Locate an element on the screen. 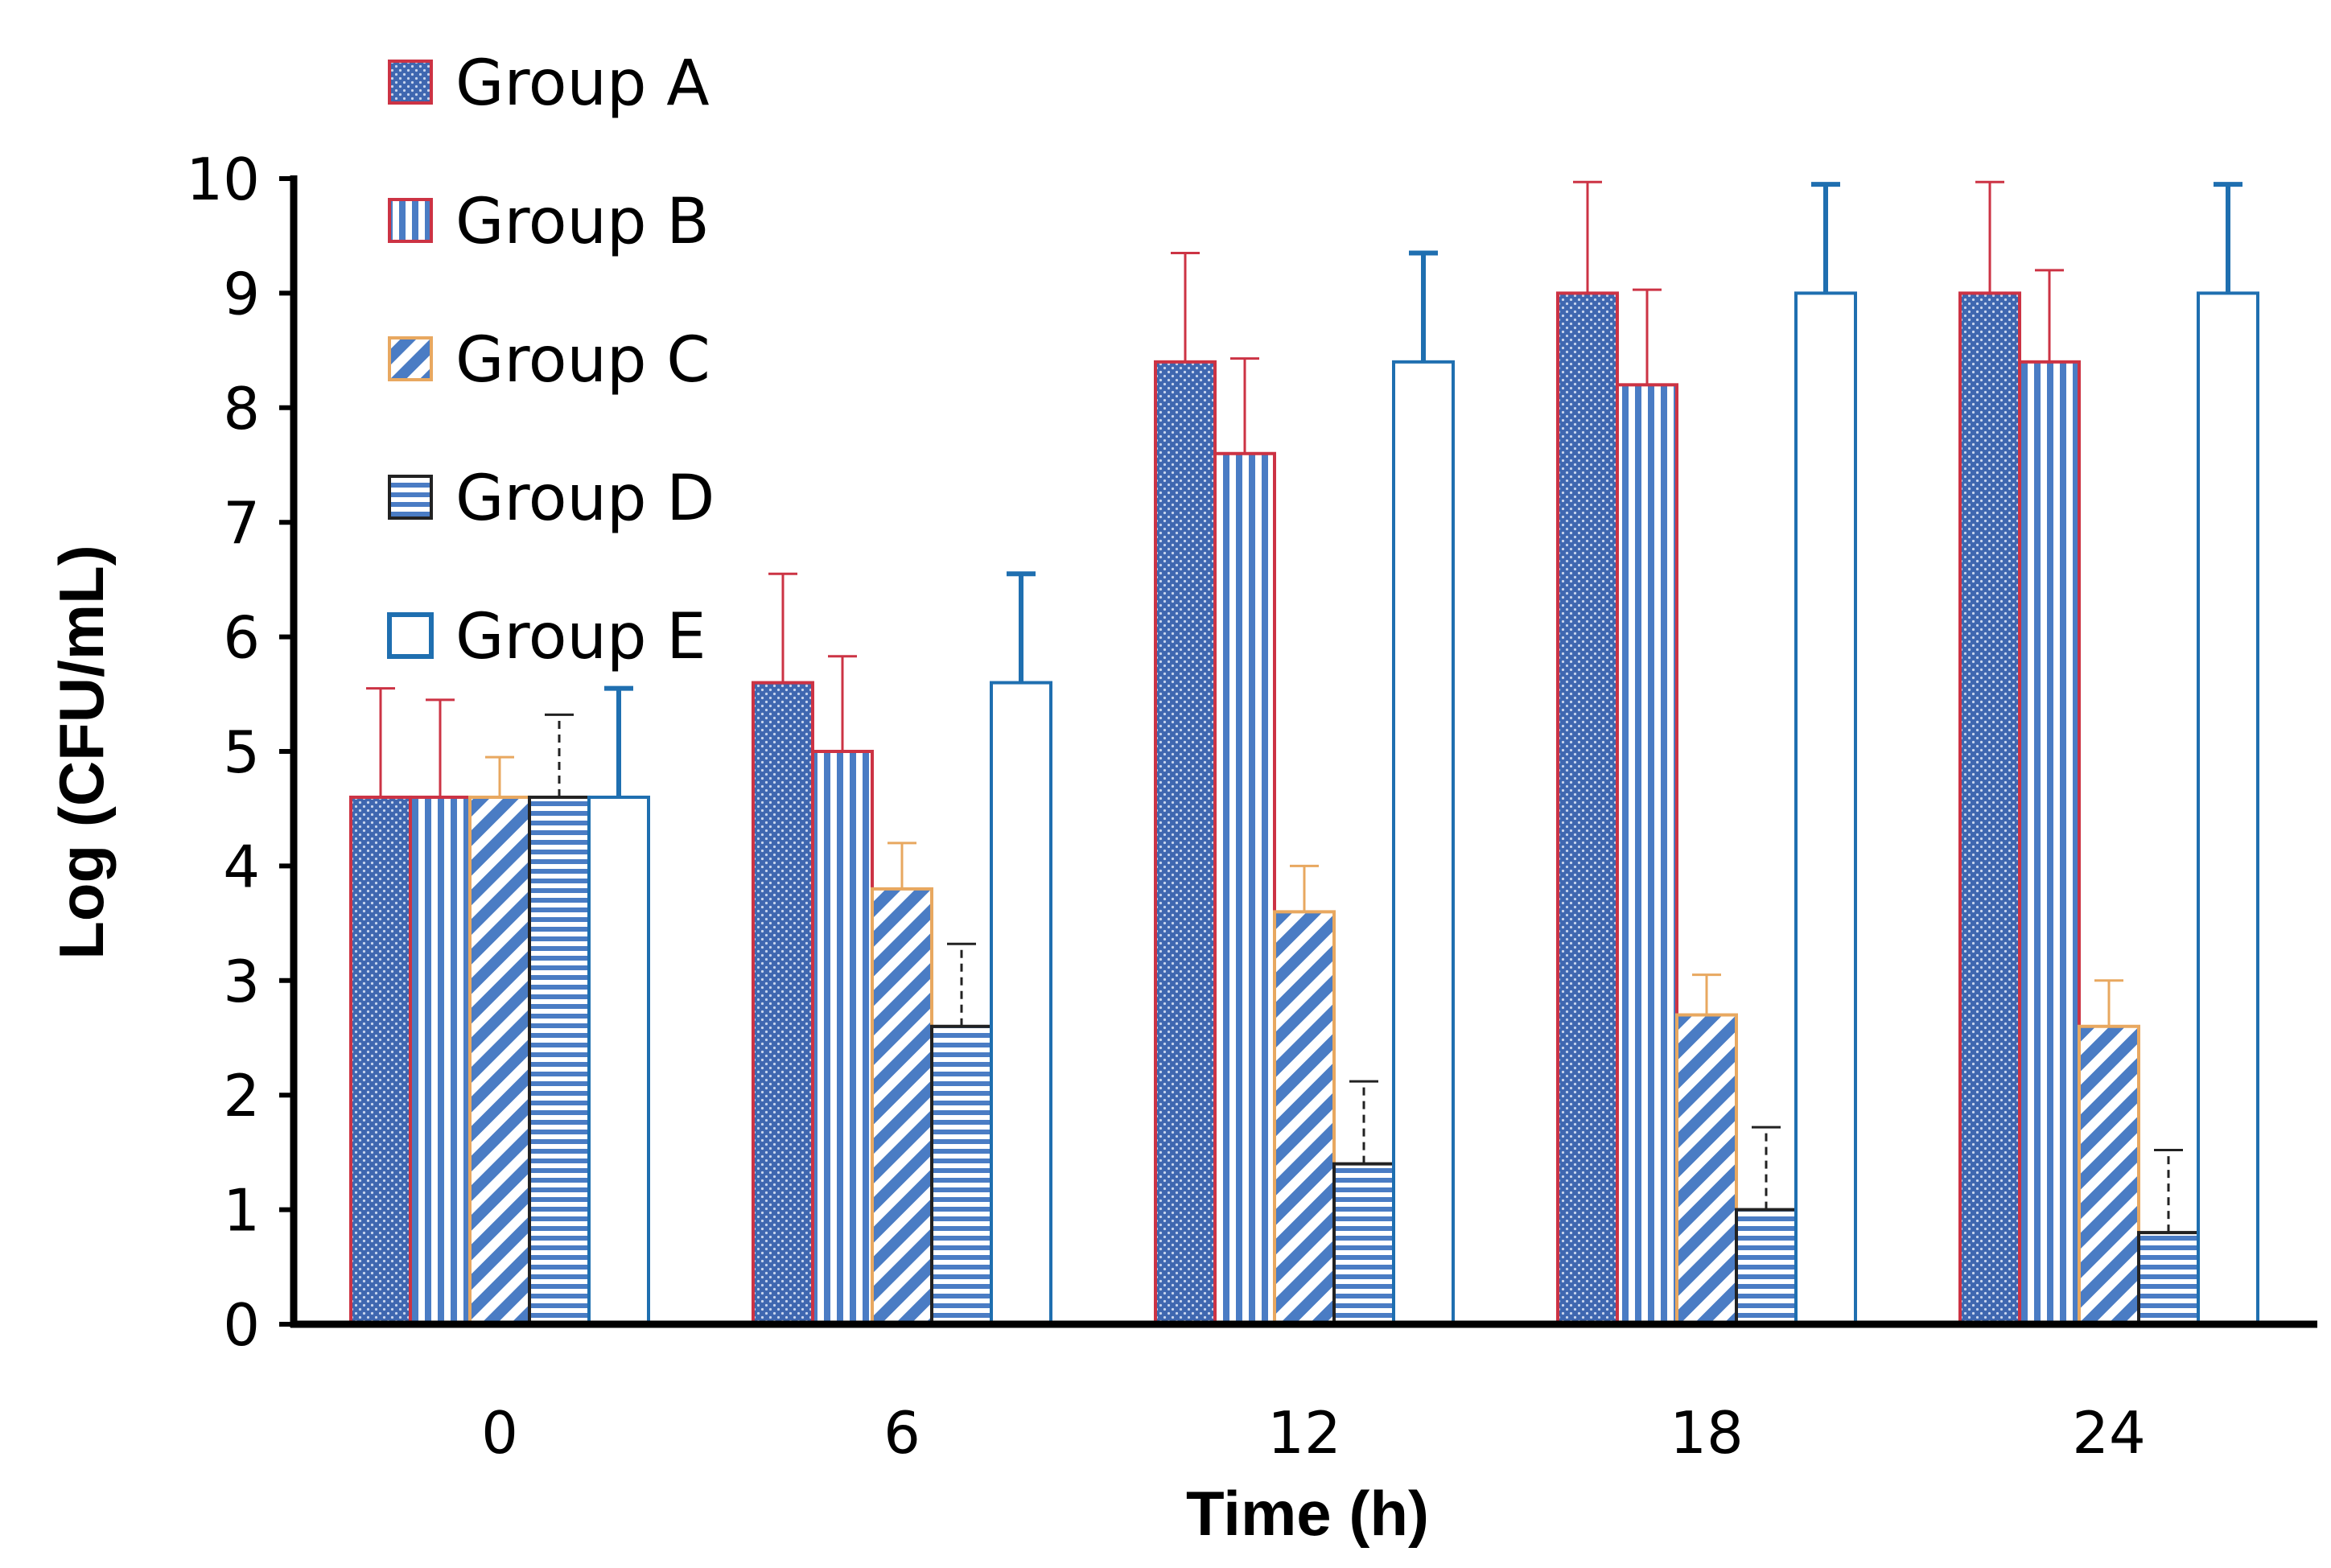 This screenshot has height=1568, width=2331. error-bar-group-d-t6 is located at coordinates (962, 984).